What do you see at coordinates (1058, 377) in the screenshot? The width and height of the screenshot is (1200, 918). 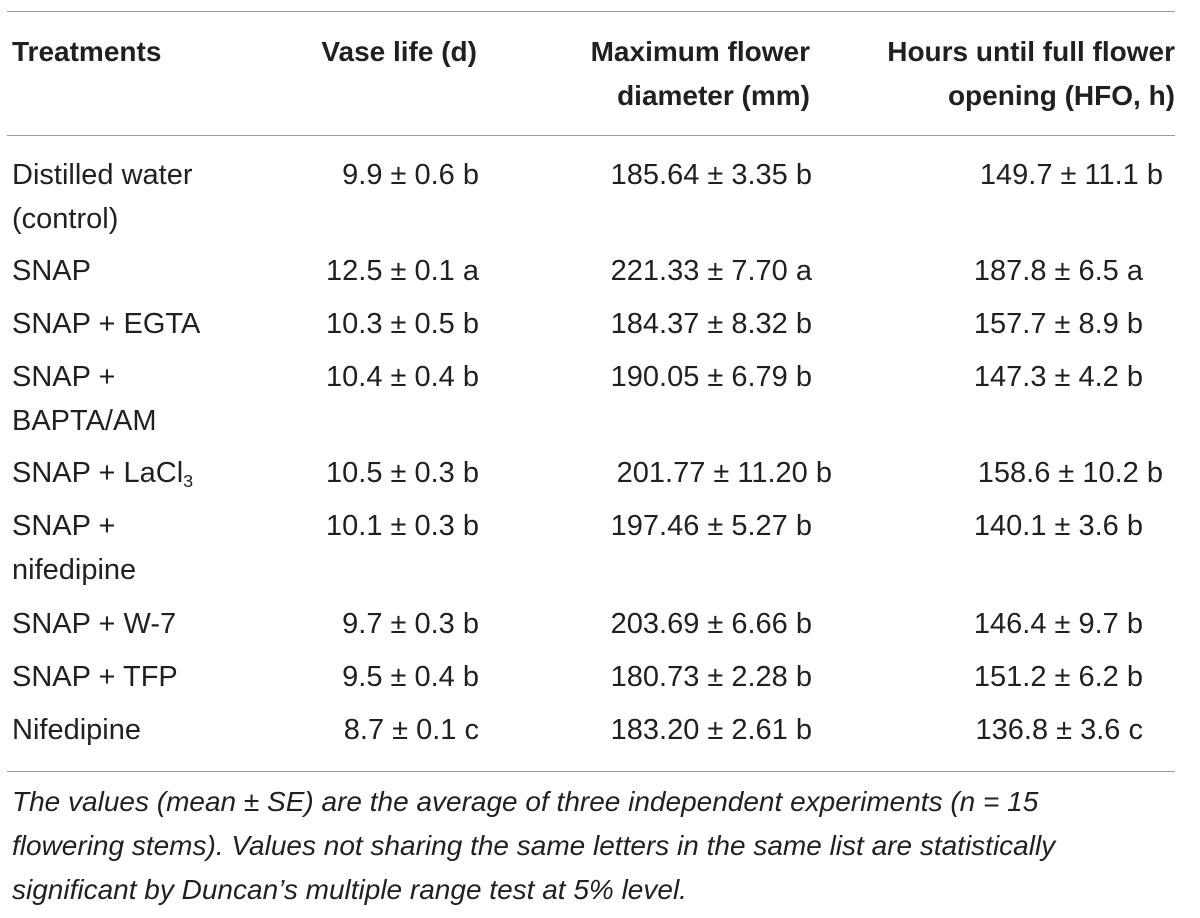 I see `table-cell-hfo: 147.3 ± 4.2 b` at bounding box center [1058, 377].